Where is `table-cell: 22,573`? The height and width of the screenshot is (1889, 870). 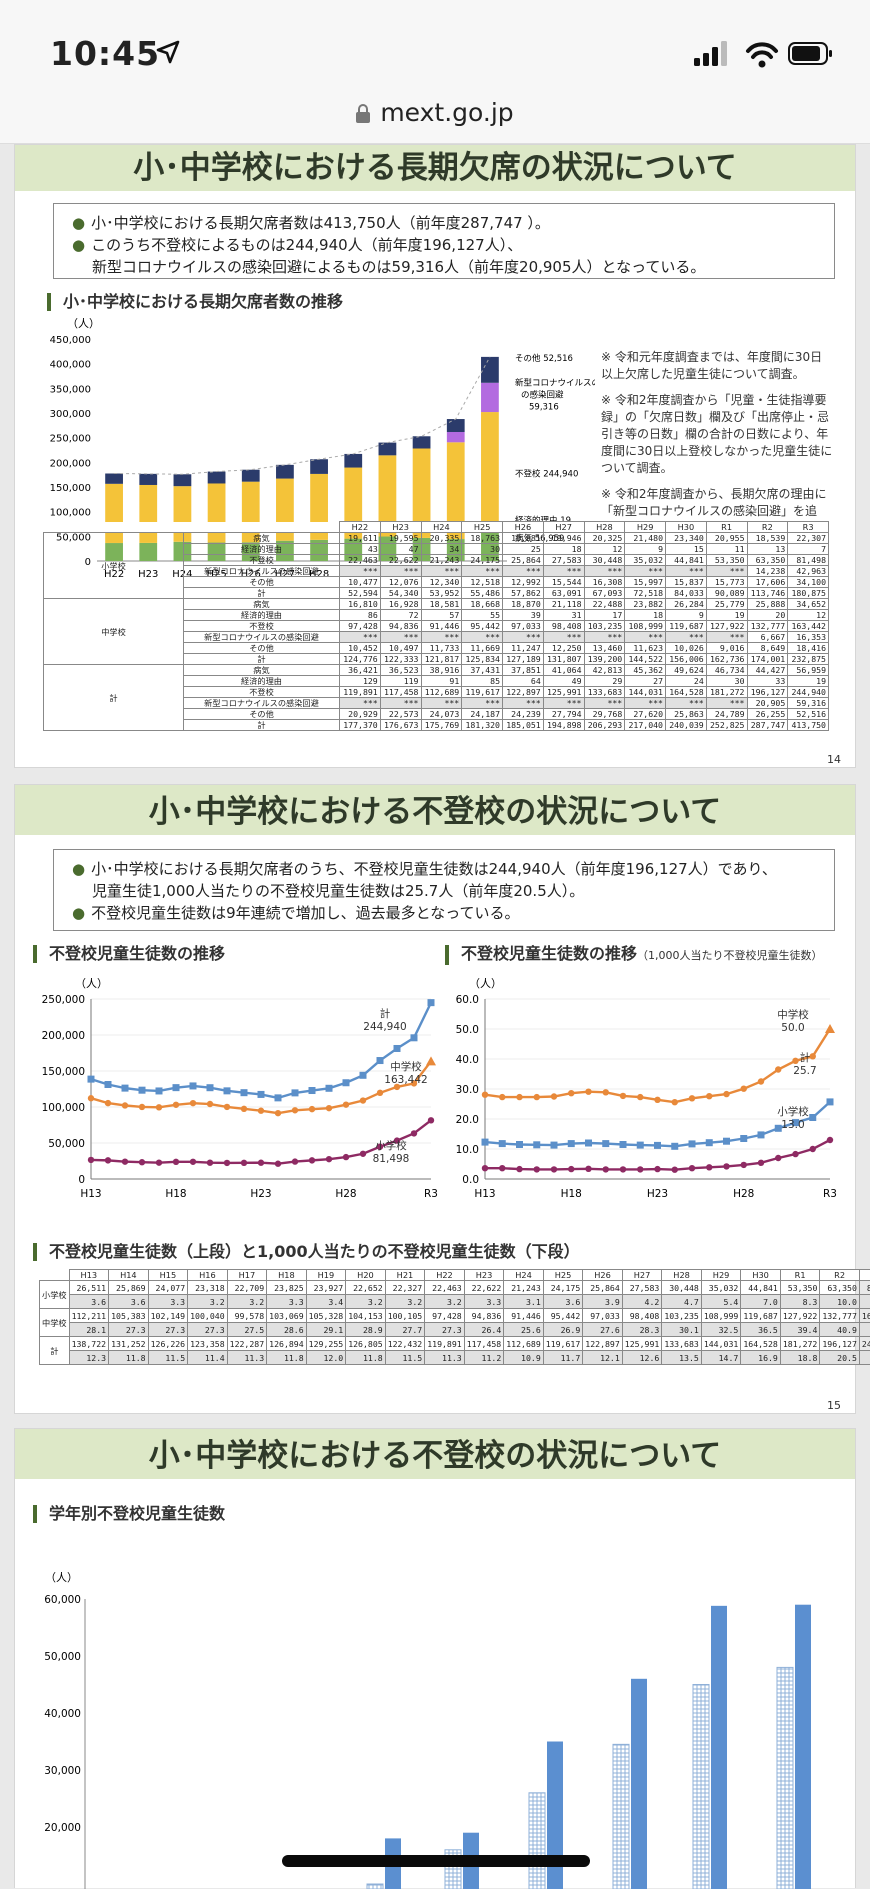 table-cell: 22,573 is located at coordinates (400, 714).